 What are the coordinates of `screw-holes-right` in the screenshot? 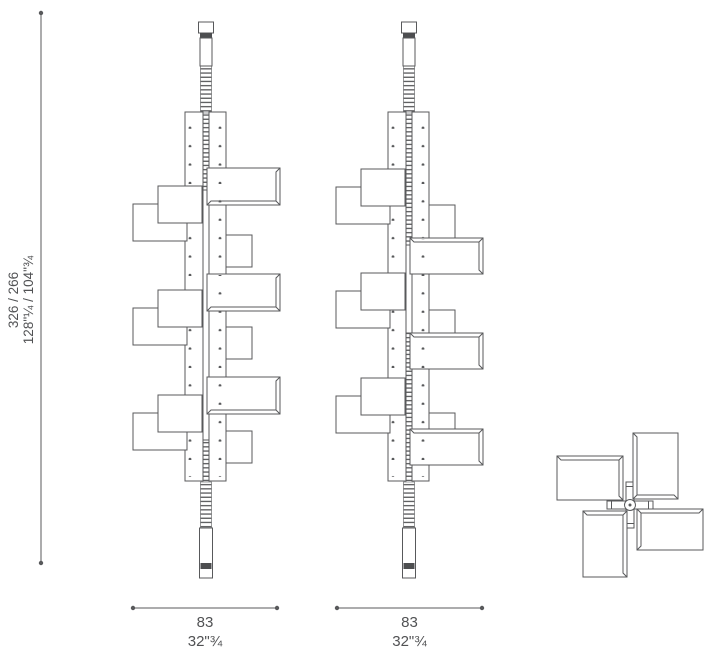 It's located at (423, 299).